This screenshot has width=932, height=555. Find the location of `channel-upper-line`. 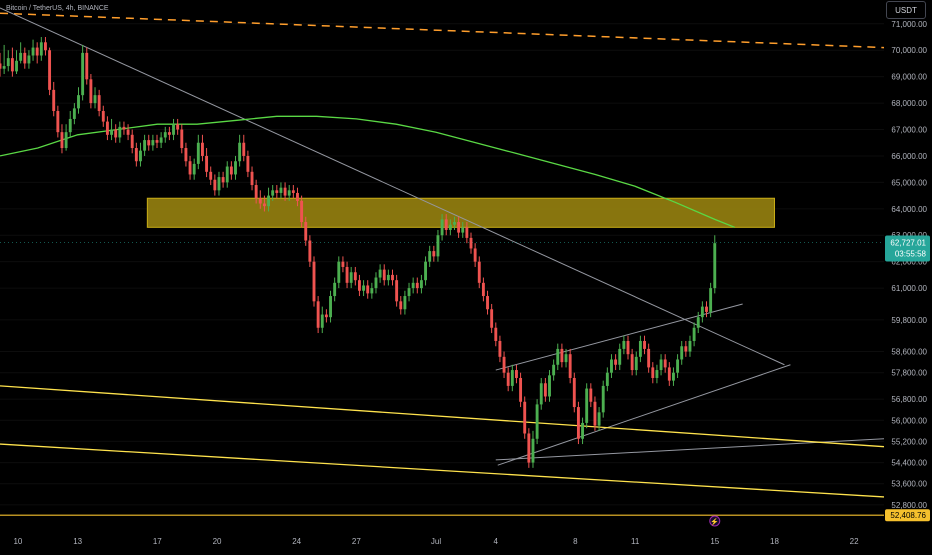

channel-upper-line is located at coordinates (442, 416).